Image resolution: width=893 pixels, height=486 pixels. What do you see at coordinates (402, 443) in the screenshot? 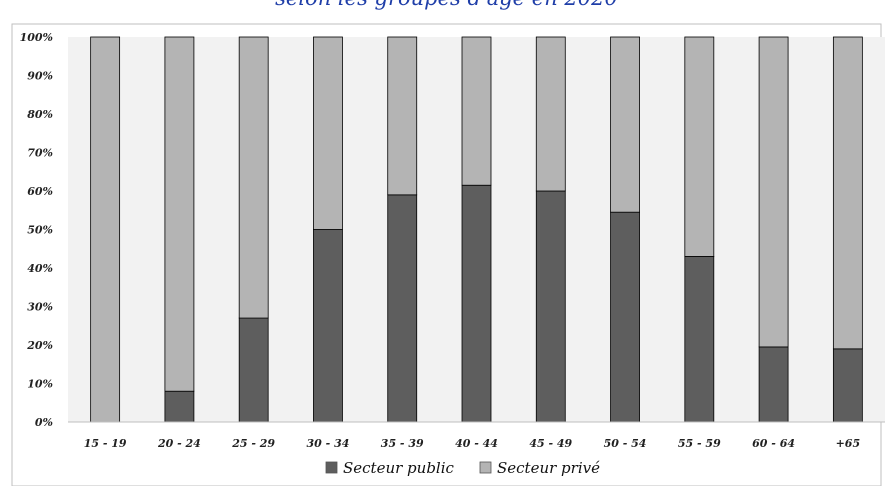
I see `x-tick-label: 35 - 39` at bounding box center [402, 443].